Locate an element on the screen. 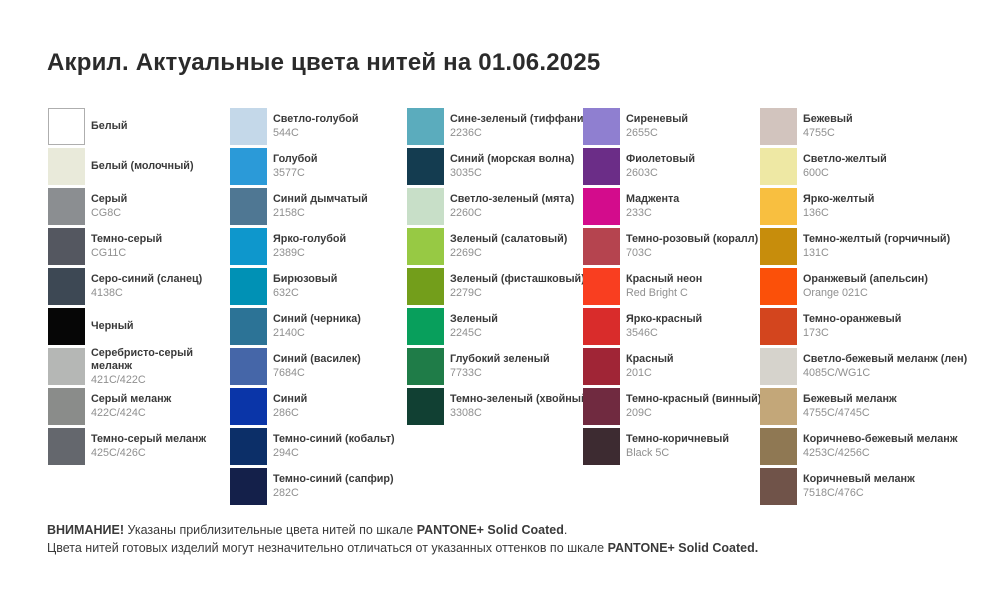 Image resolution: width=1000 pixels, height=609 pixels. color-code: 2655C is located at coordinates (642, 133).